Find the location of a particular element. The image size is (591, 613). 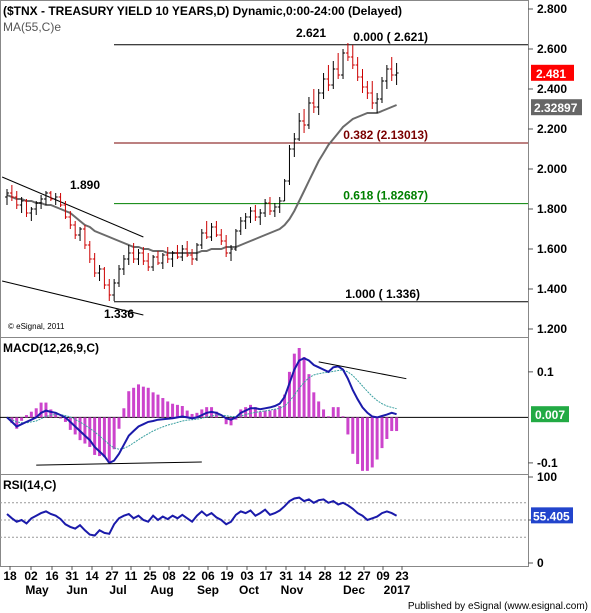

xaxis-month-label: Jul is located at coordinates (117, 590).